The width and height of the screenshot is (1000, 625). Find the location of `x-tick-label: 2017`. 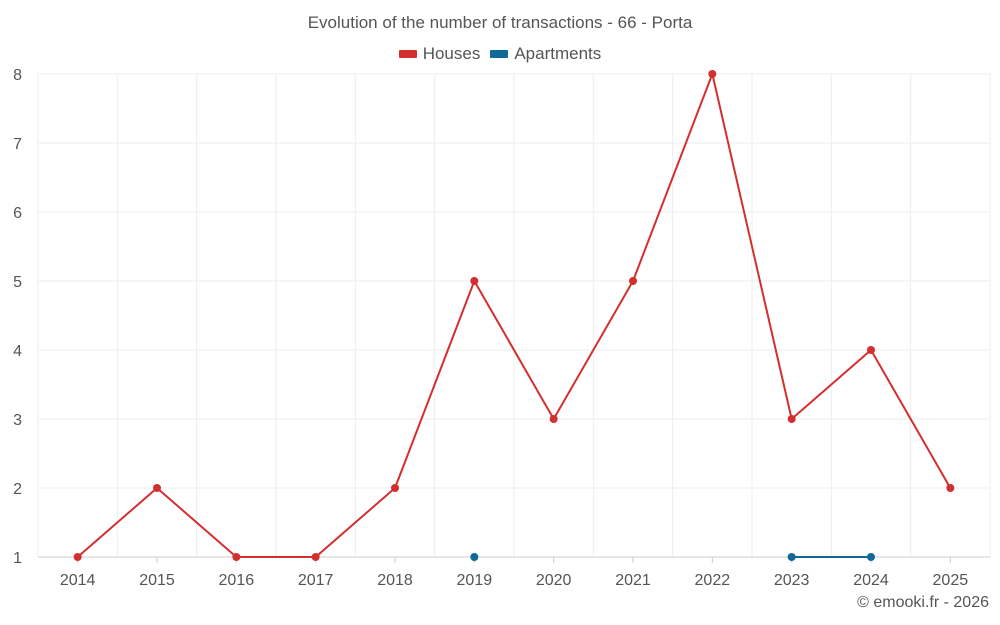

x-tick-label: 2017 is located at coordinates (316, 580).